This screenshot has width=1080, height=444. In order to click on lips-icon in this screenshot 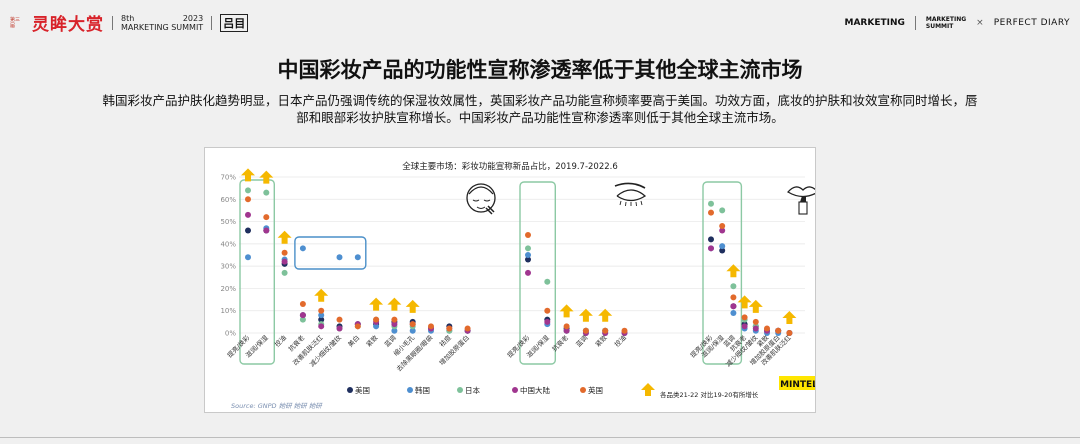, I will do `click(800, 200)`.